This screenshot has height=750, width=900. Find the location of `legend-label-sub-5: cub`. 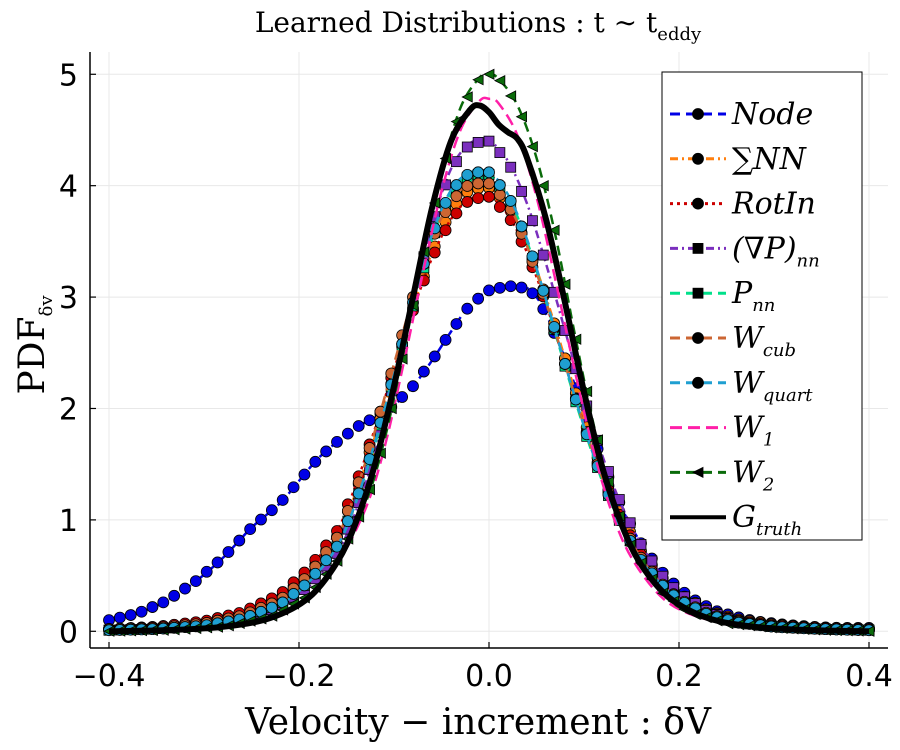

legend-label-sub-5: cub is located at coordinates (779, 350).